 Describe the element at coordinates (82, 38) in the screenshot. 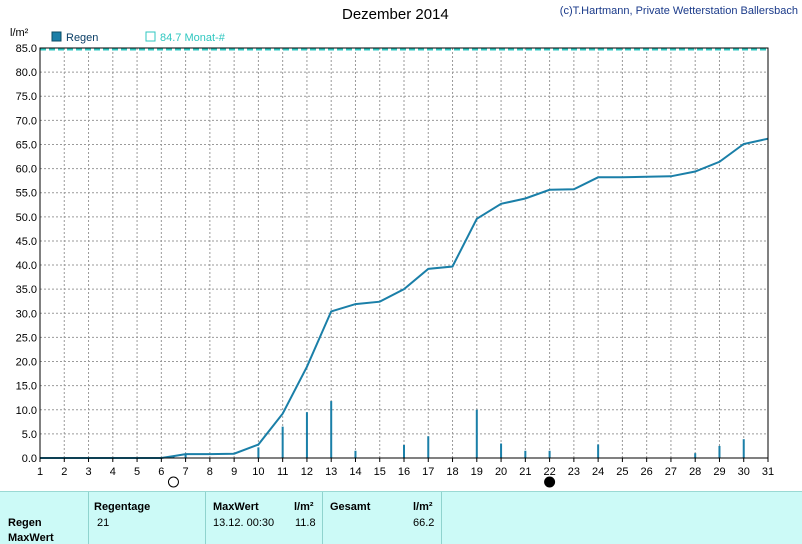

I see `legend-regen-label: Regen` at that location.